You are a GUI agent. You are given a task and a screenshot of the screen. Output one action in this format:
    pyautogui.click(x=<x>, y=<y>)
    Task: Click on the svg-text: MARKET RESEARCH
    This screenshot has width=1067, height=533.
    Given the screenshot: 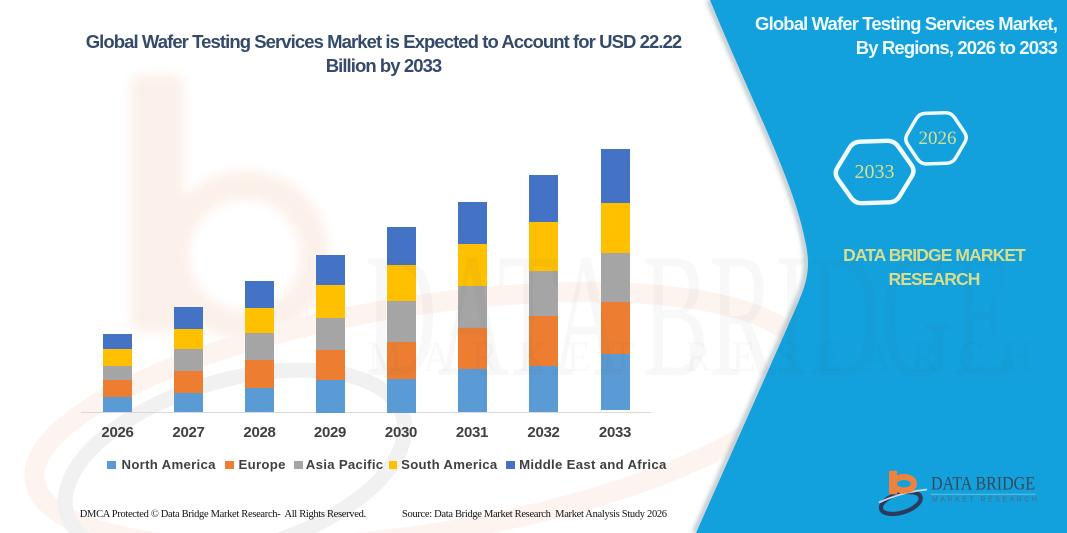 What is the action you would take?
    pyautogui.click(x=985, y=500)
    